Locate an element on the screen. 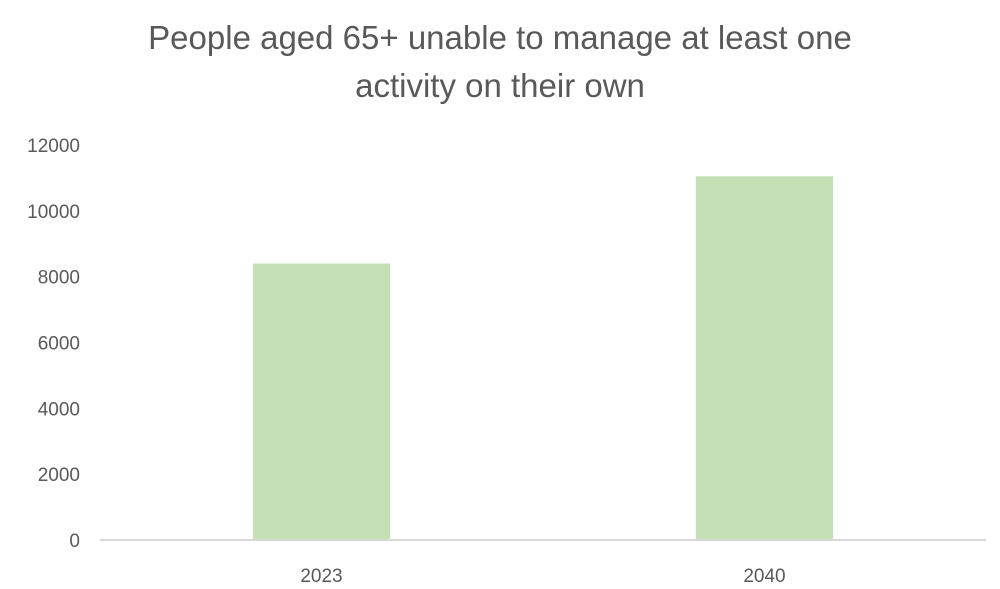  bar-2040 is located at coordinates (764, 358).